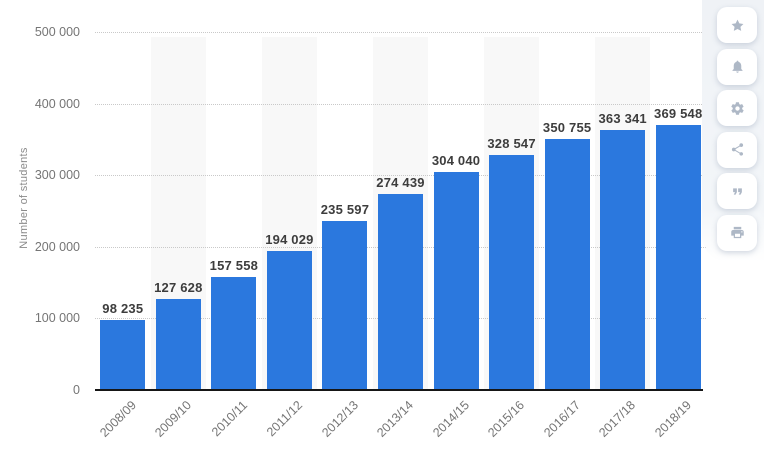  What do you see at coordinates (173, 419) in the screenshot?
I see `x-tick-label: 2009/10` at bounding box center [173, 419].